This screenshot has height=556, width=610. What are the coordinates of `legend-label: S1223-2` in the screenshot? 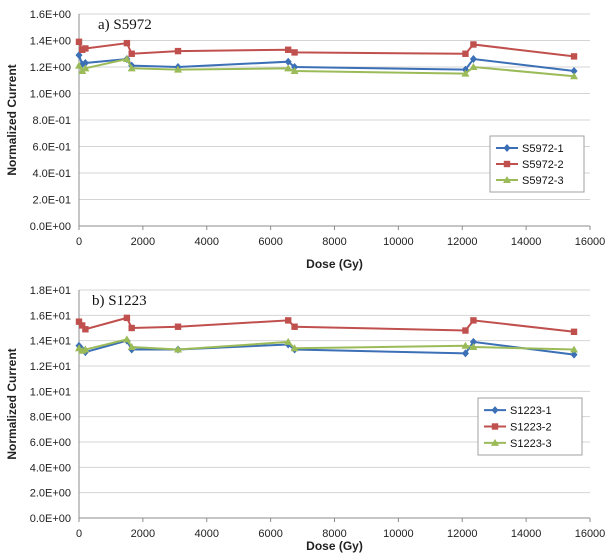 It's located at (531, 428).